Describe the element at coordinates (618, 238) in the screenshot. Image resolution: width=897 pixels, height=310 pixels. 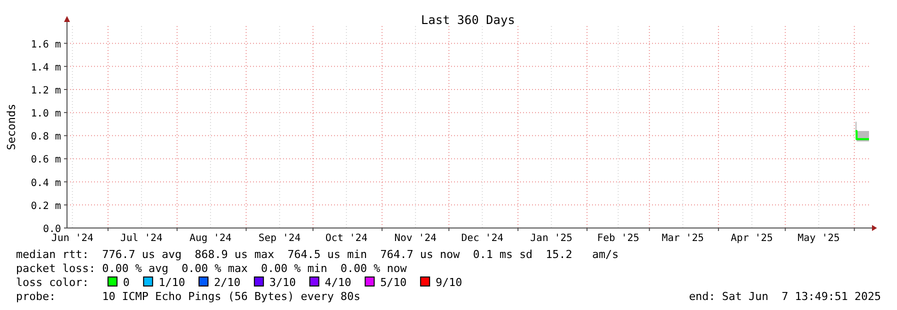
I see `x-tick-label: Feb '25` at that location.